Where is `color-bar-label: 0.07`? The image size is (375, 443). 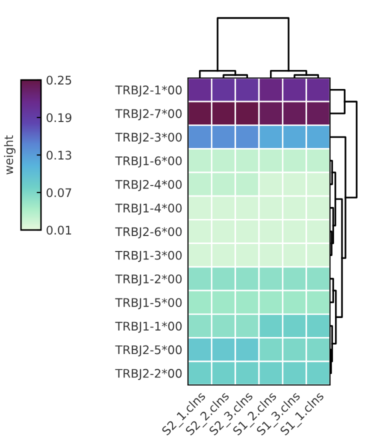
color-bar-label: 0.07 is located at coordinates (59, 193).